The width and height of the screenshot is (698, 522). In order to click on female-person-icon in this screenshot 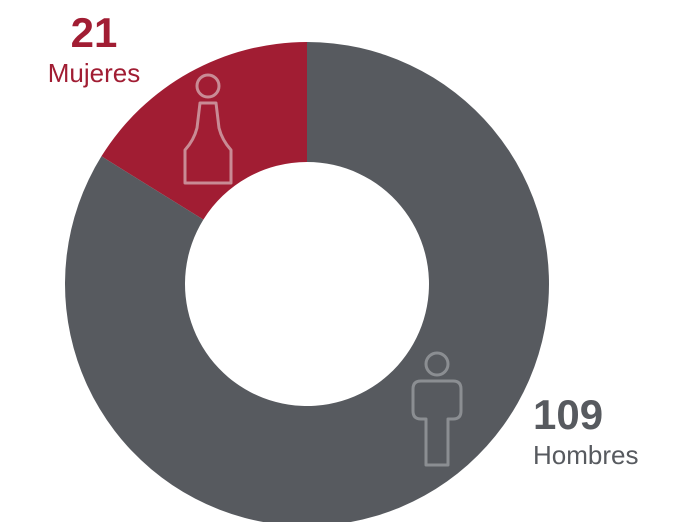, I will do `click(208, 129)`.